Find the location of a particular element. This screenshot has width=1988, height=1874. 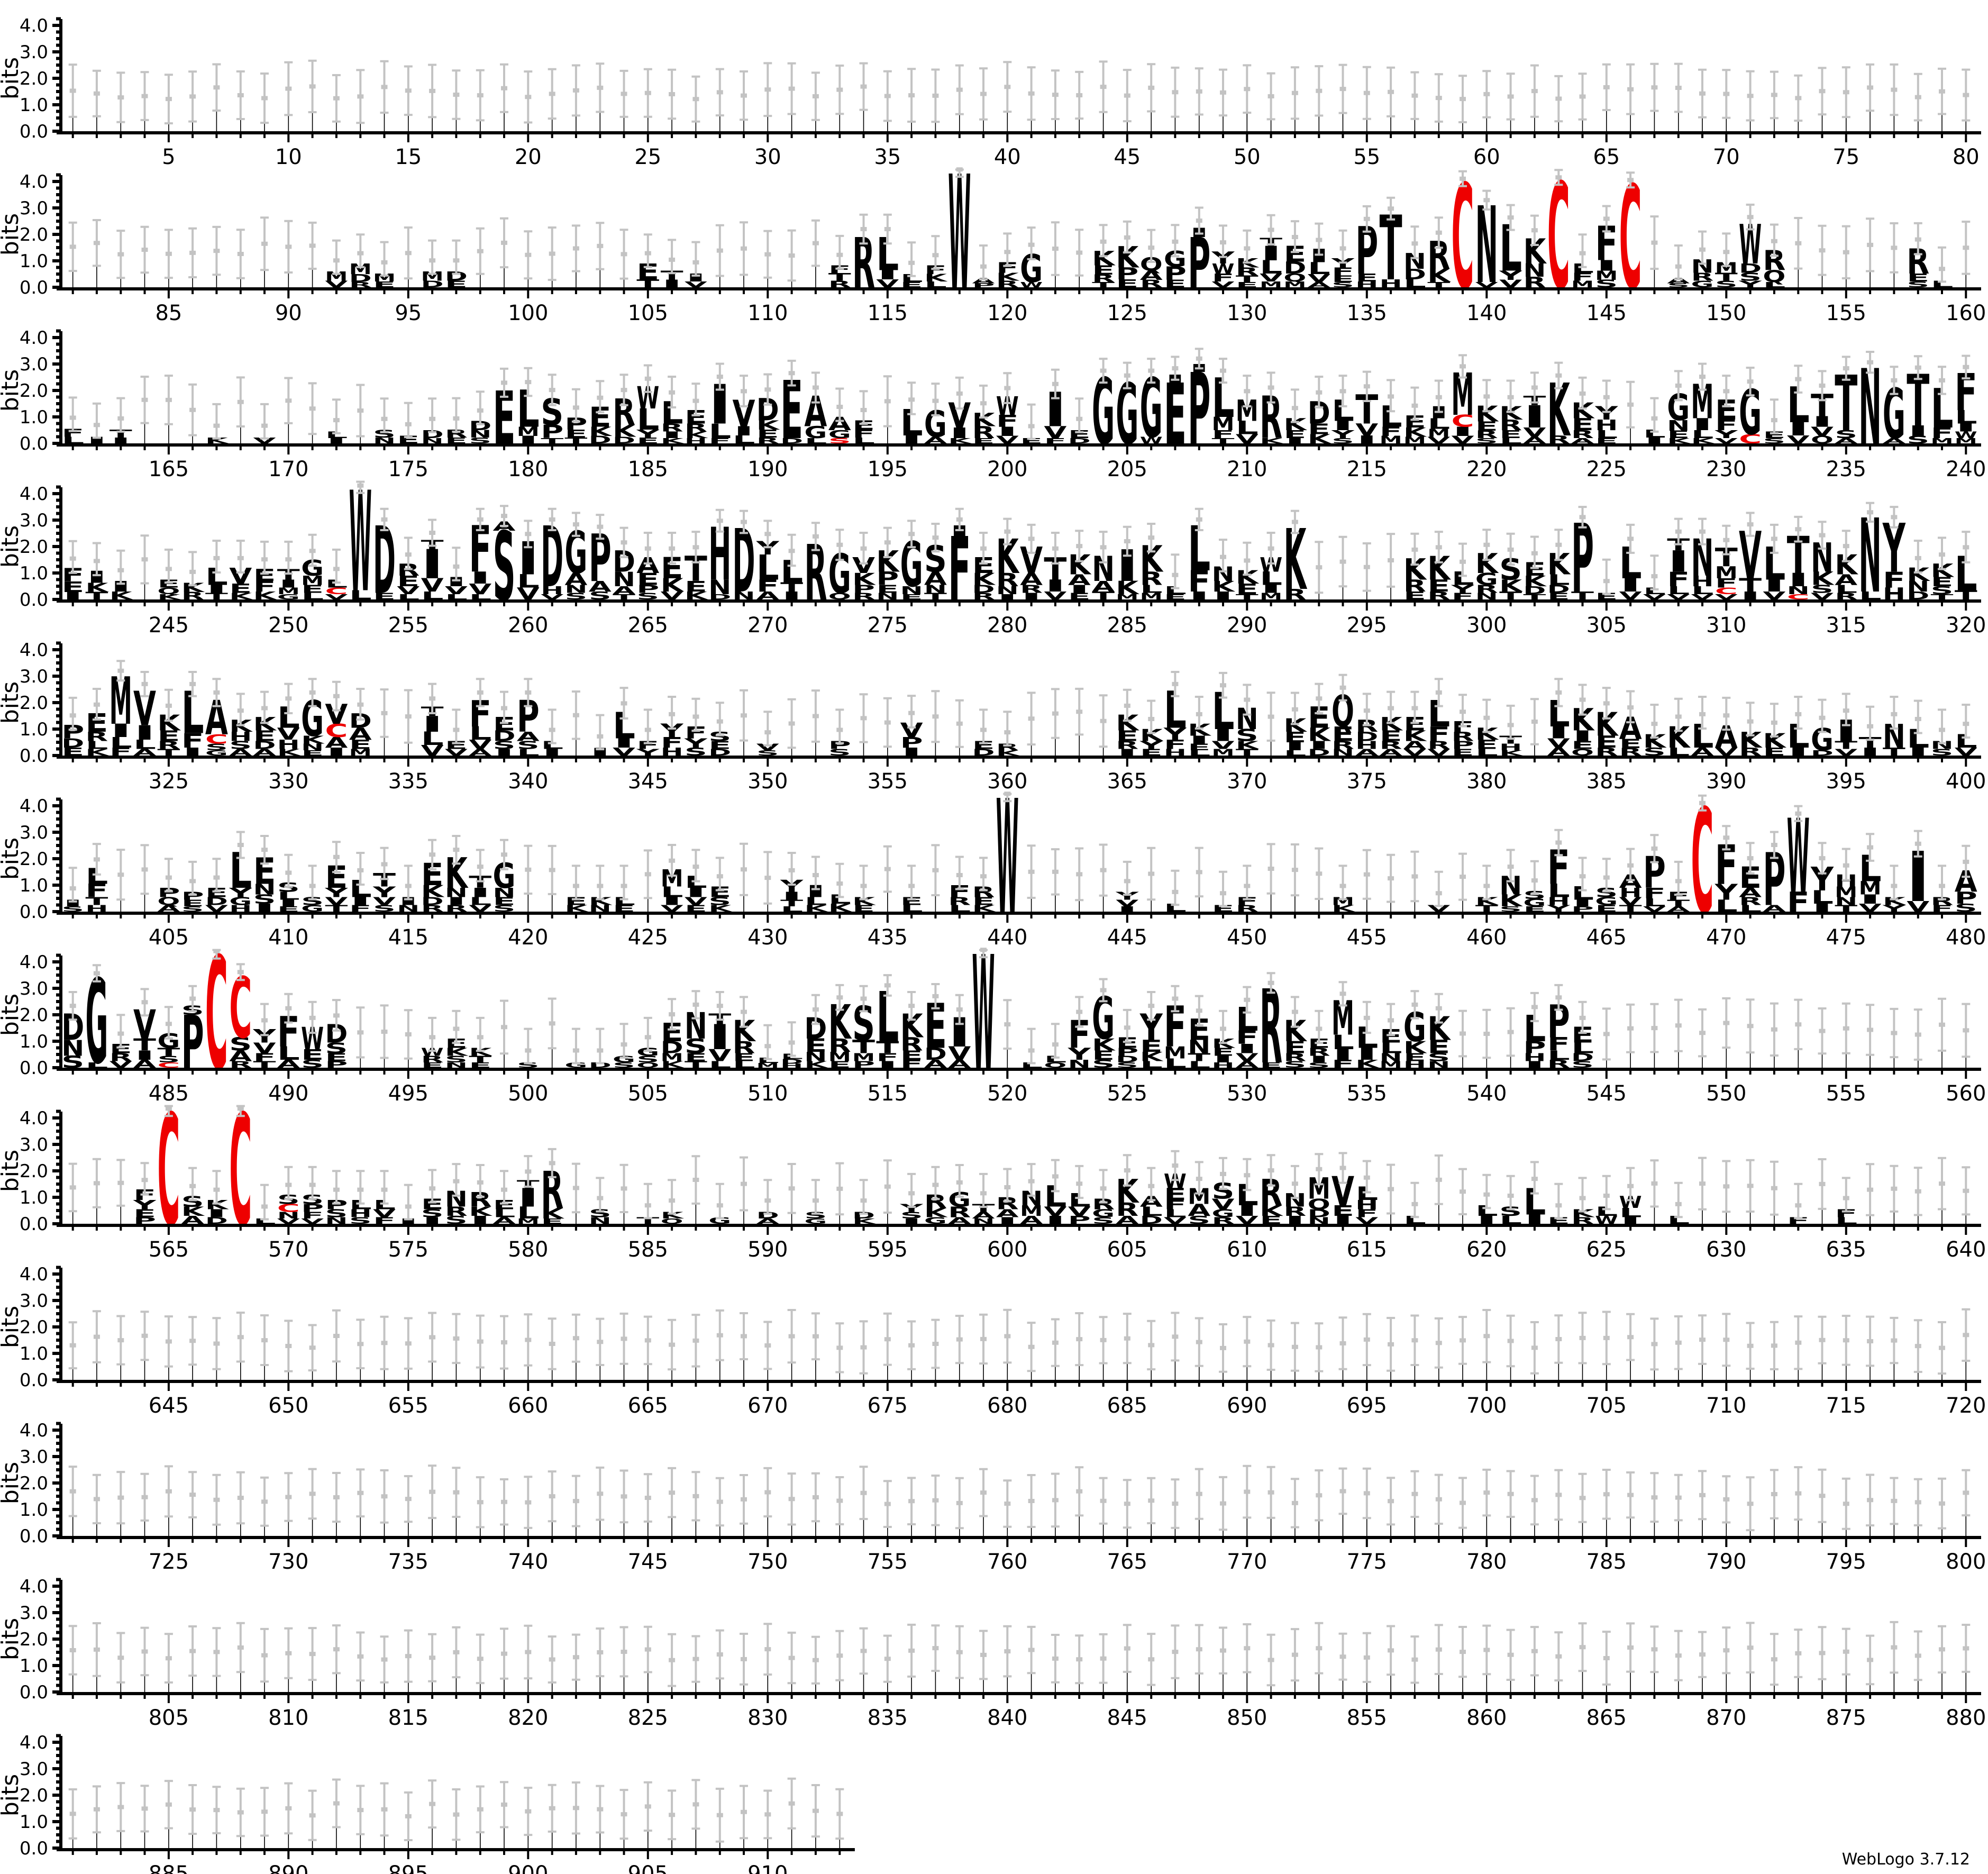

x-tick-label: 5 is located at coordinates (168, 157).